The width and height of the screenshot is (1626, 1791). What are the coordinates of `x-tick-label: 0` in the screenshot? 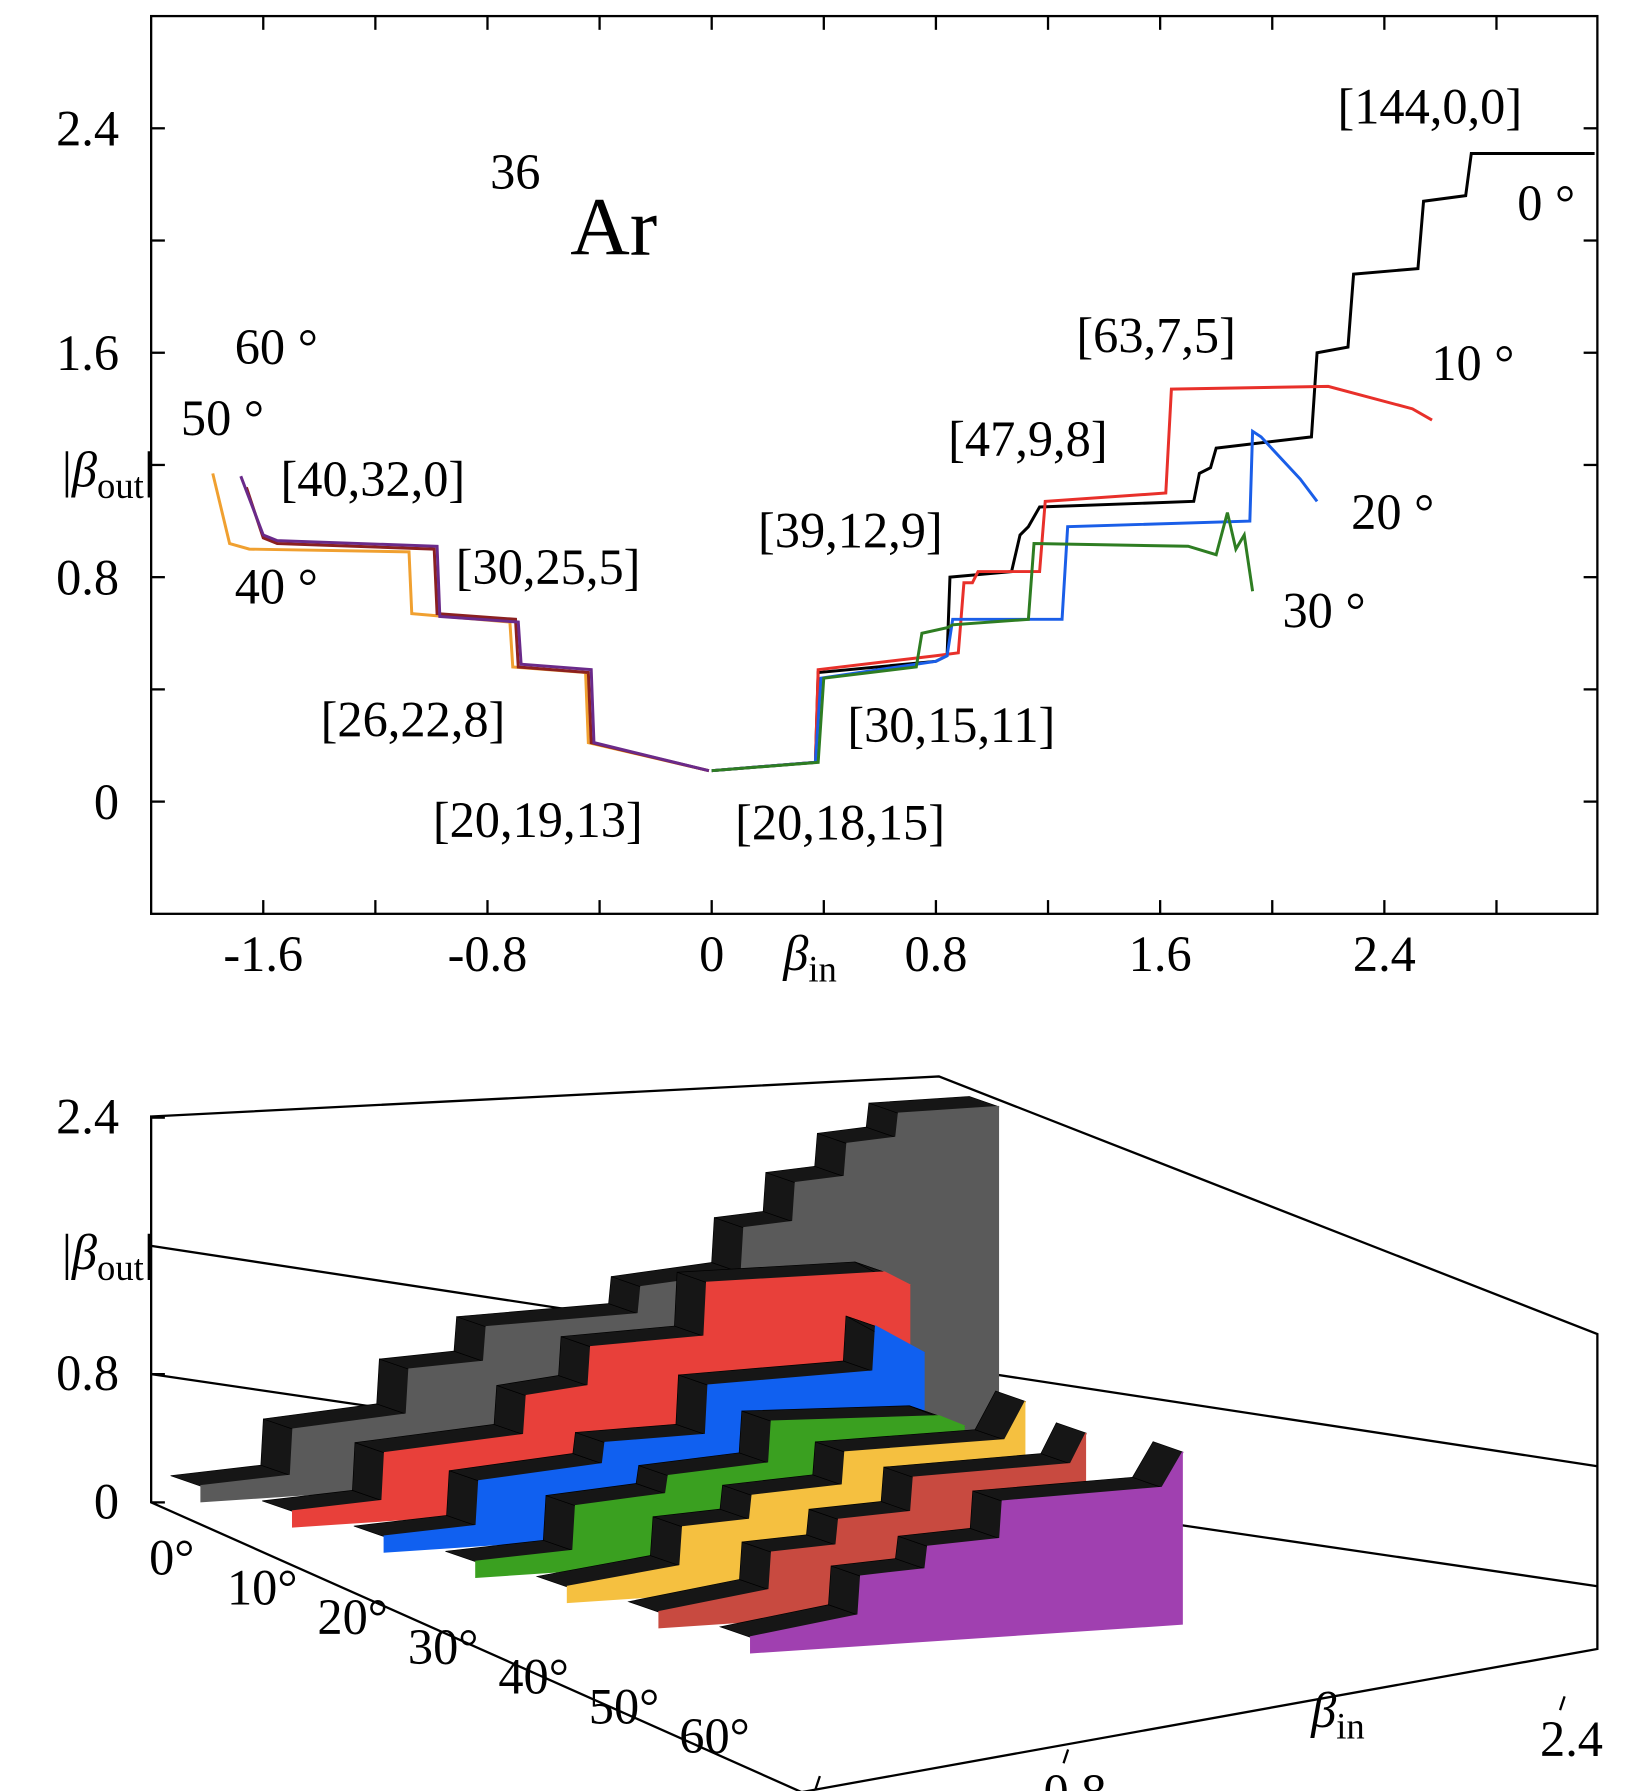 It's located at (711, 954).